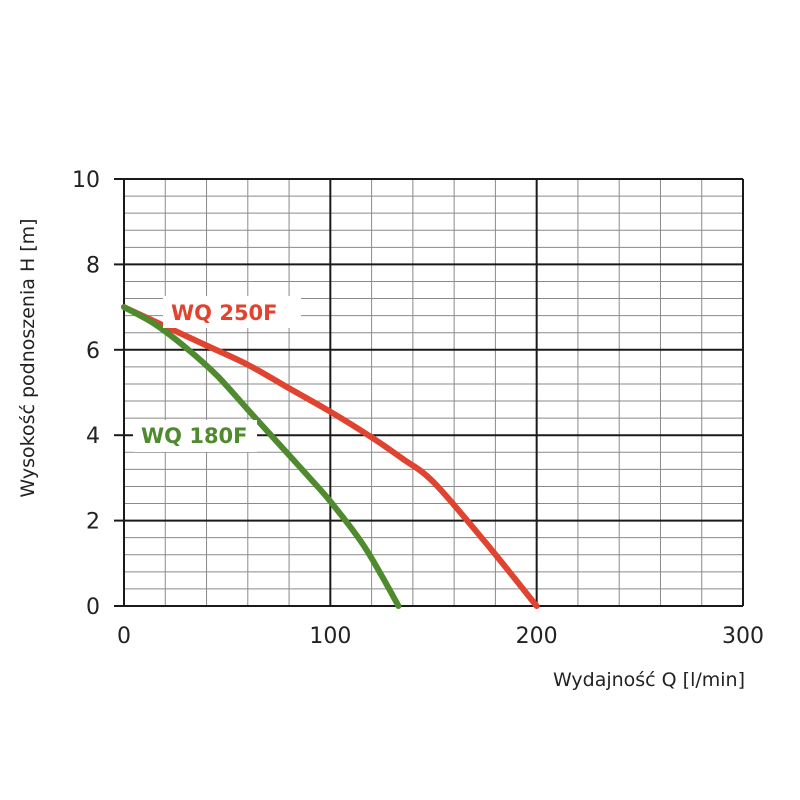 The width and height of the screenshot is (800, 800). What do you see at coordinates (743, 636) in the screenshot?
I see `x-tick-label: 300` at bounding box center [743, 636].